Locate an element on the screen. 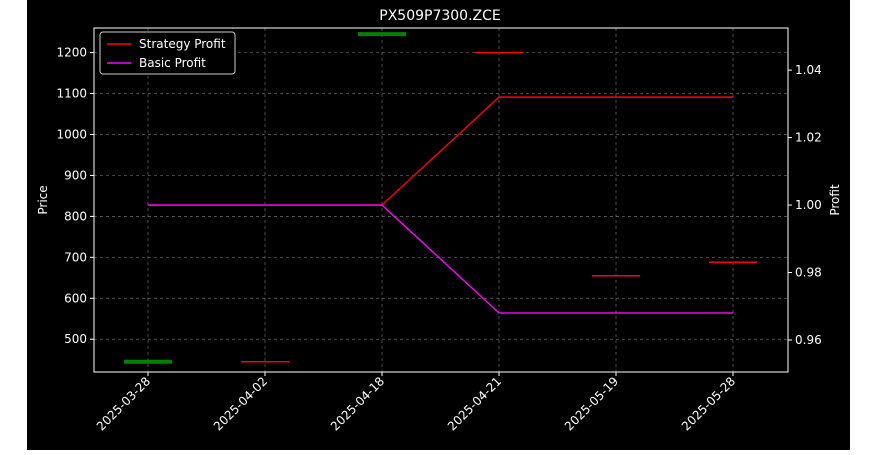  right-axis: 0.96 0.98 1.00 1.02 1.04 is located at coordinates (805, 205).